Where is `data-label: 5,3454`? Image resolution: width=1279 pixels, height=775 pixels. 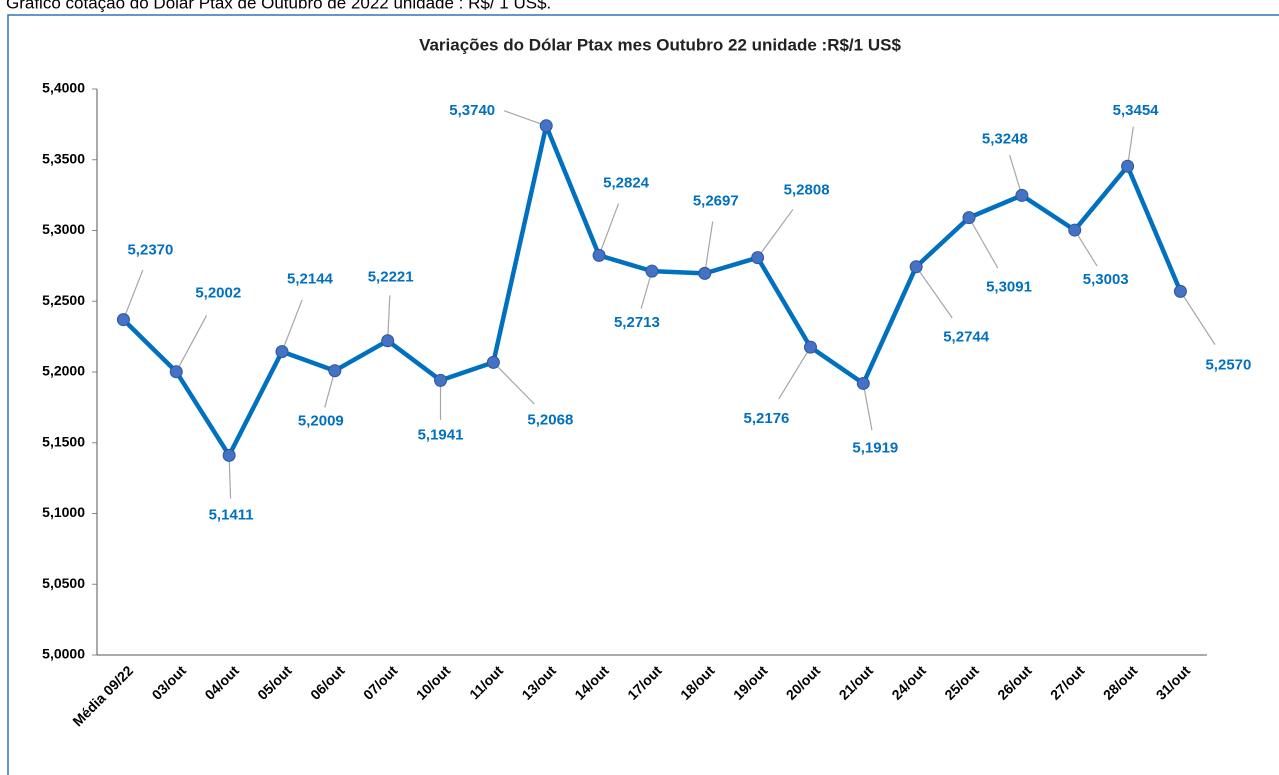
data-label: 5,3454 is located at coordinates (1136, 110).